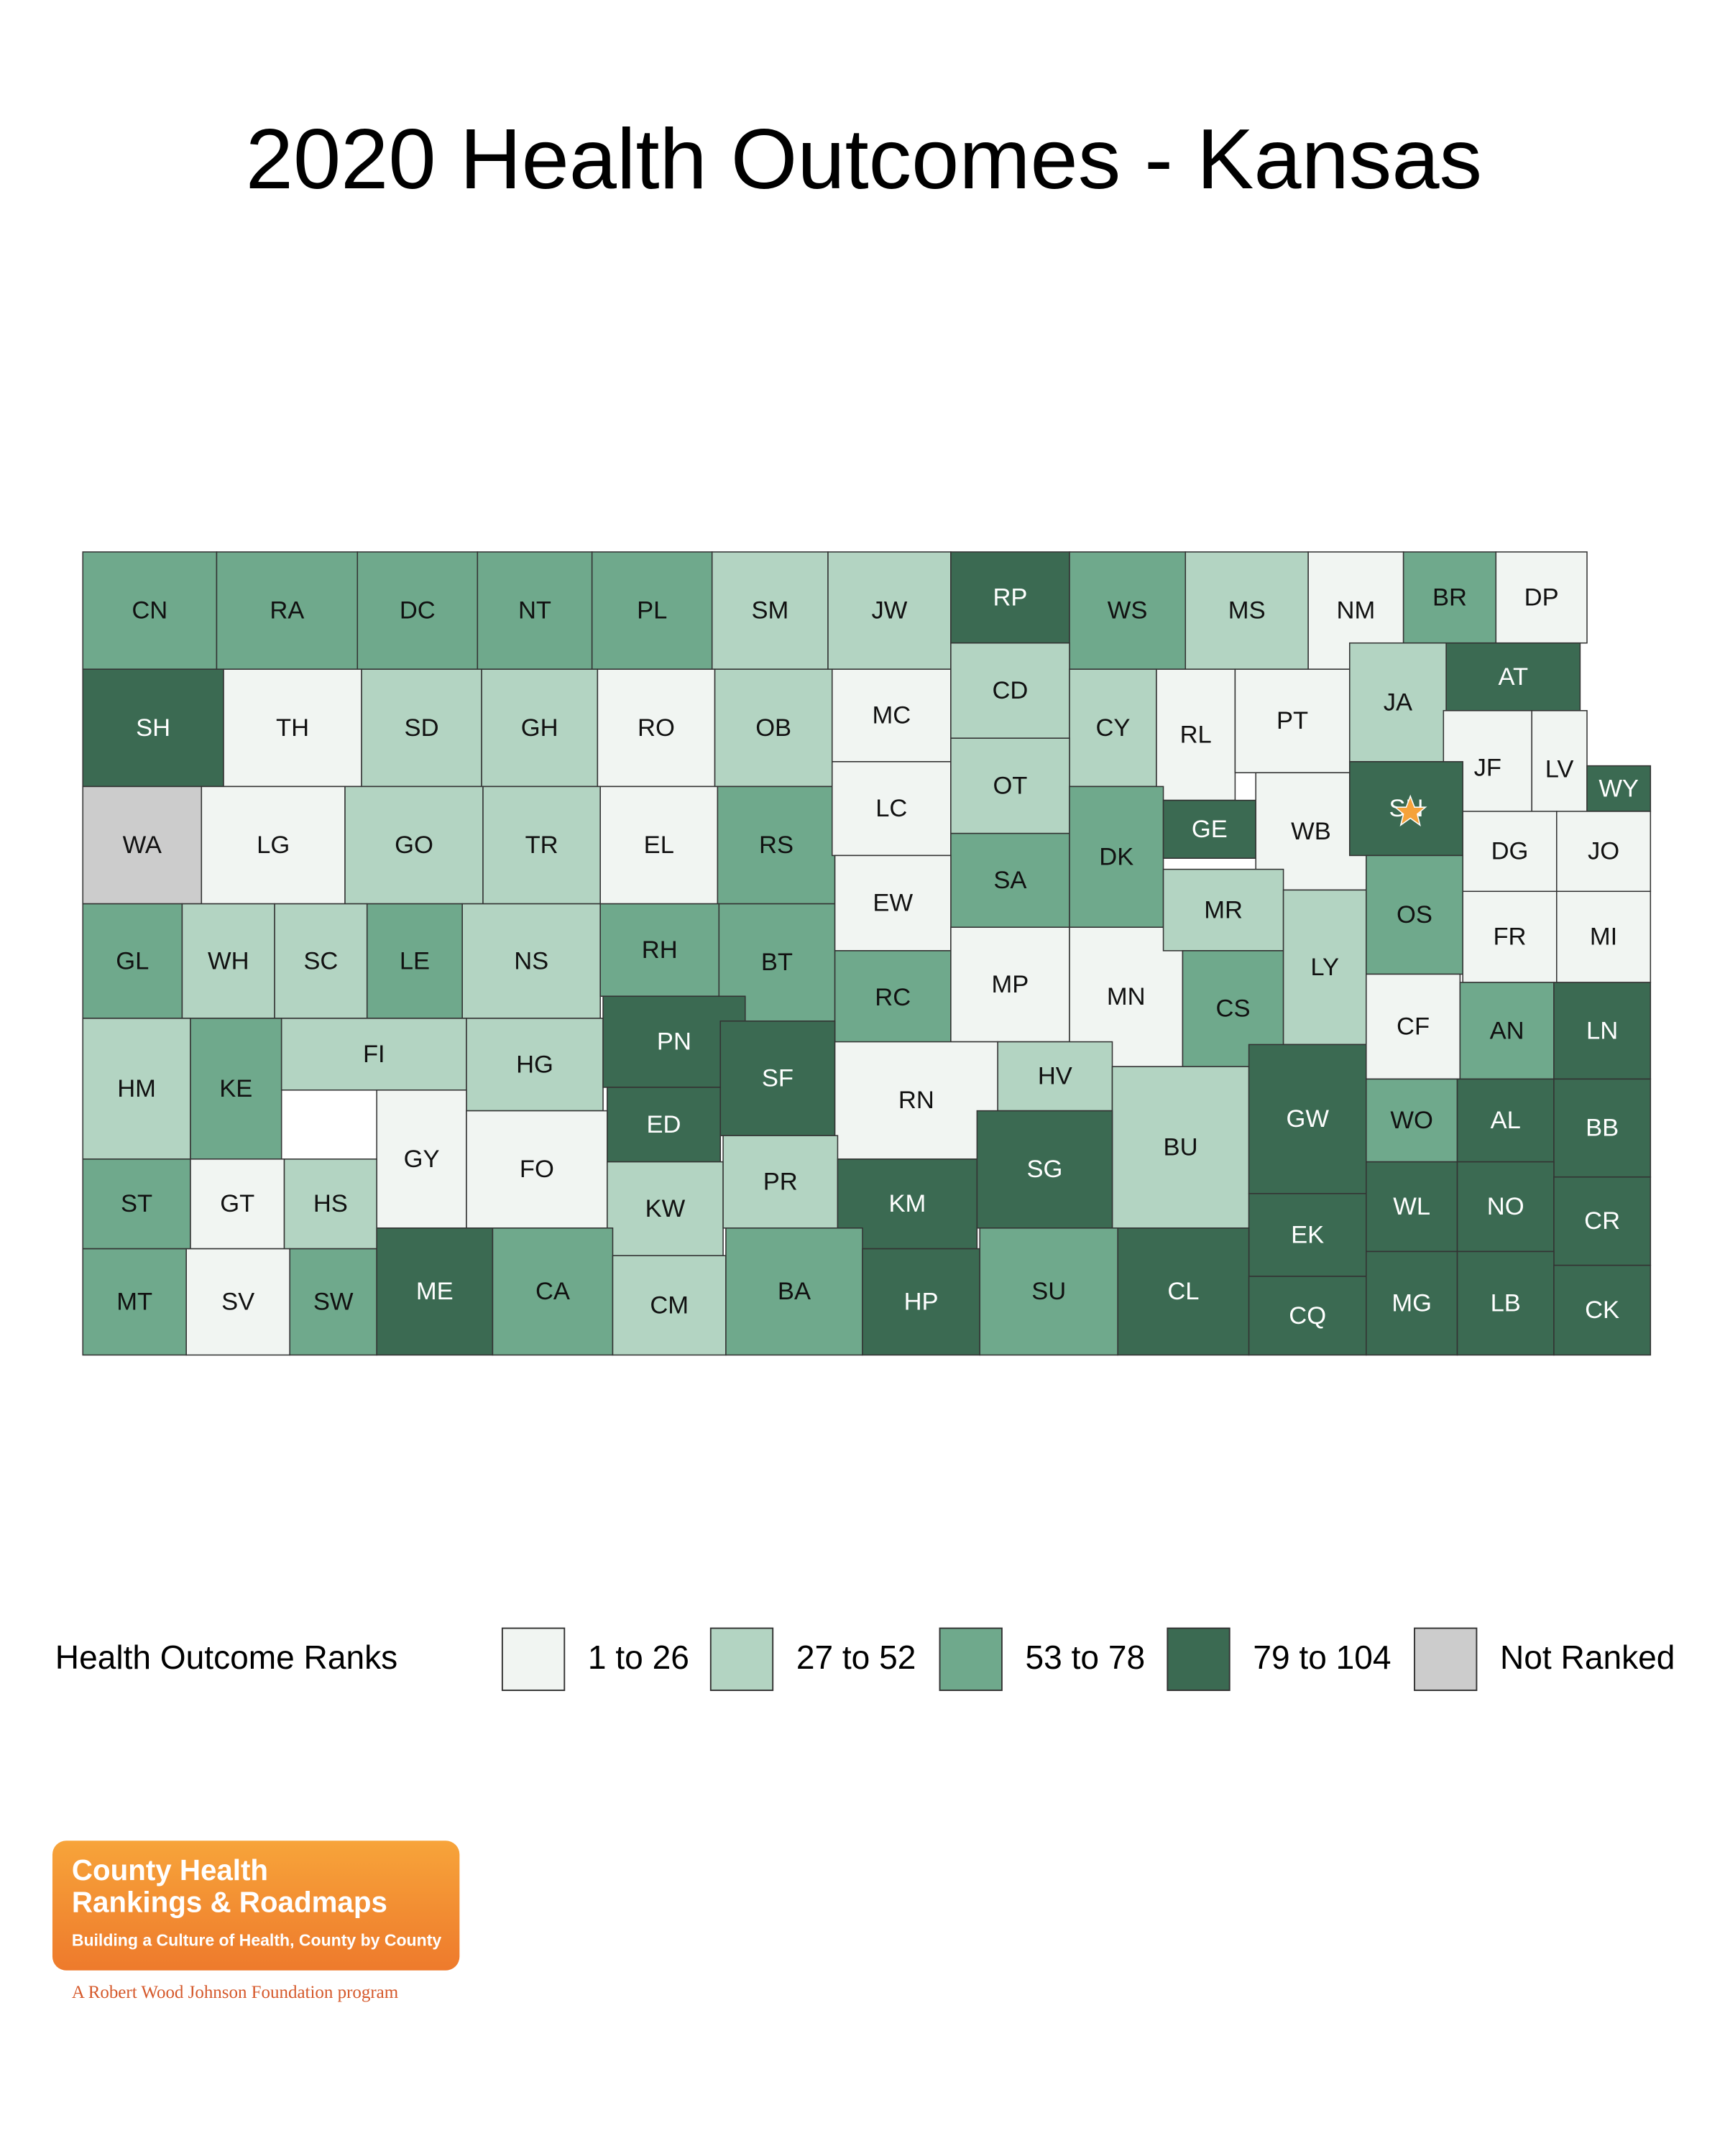 Image resolution: width=1725 pixels, height=2156 pixels. Describe the element at coordinates (1044, 1169) in the screenshot. I see `county-label: SG` at that location.